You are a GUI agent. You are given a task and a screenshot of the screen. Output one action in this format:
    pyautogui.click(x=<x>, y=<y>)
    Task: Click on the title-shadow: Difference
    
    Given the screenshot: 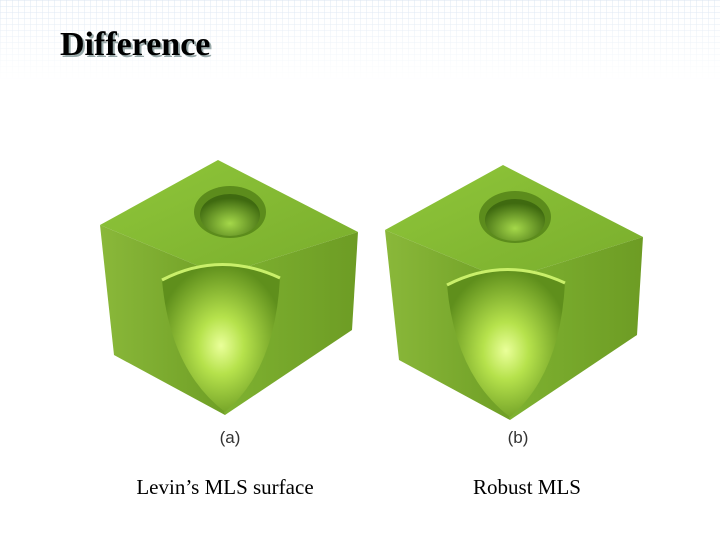 What is the action you would take?
    pyautogui.click(x=137, y=46)
    